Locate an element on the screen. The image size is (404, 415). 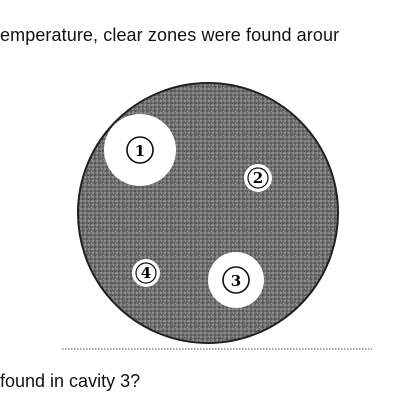
cavity-1-label: 1 is located at coordinates (140, 151).